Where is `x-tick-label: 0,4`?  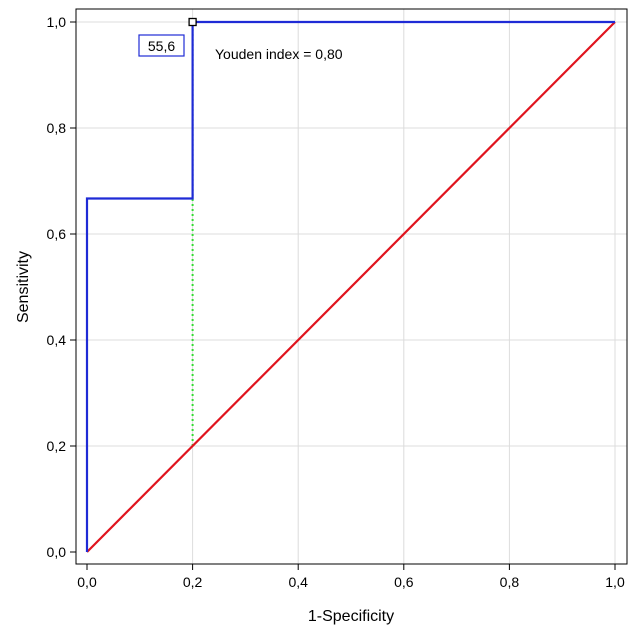
x-tick-label: 0,4 is located at coordinates (298, 582).